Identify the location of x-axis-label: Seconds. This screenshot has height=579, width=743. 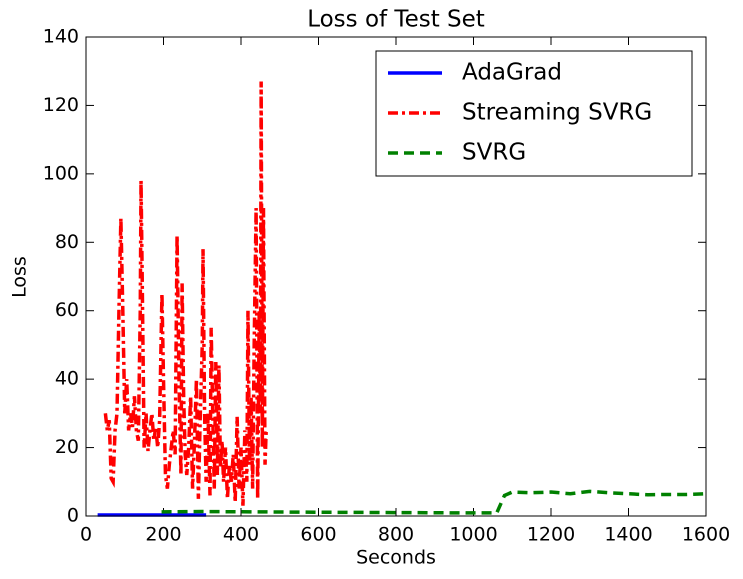
(396, 558).